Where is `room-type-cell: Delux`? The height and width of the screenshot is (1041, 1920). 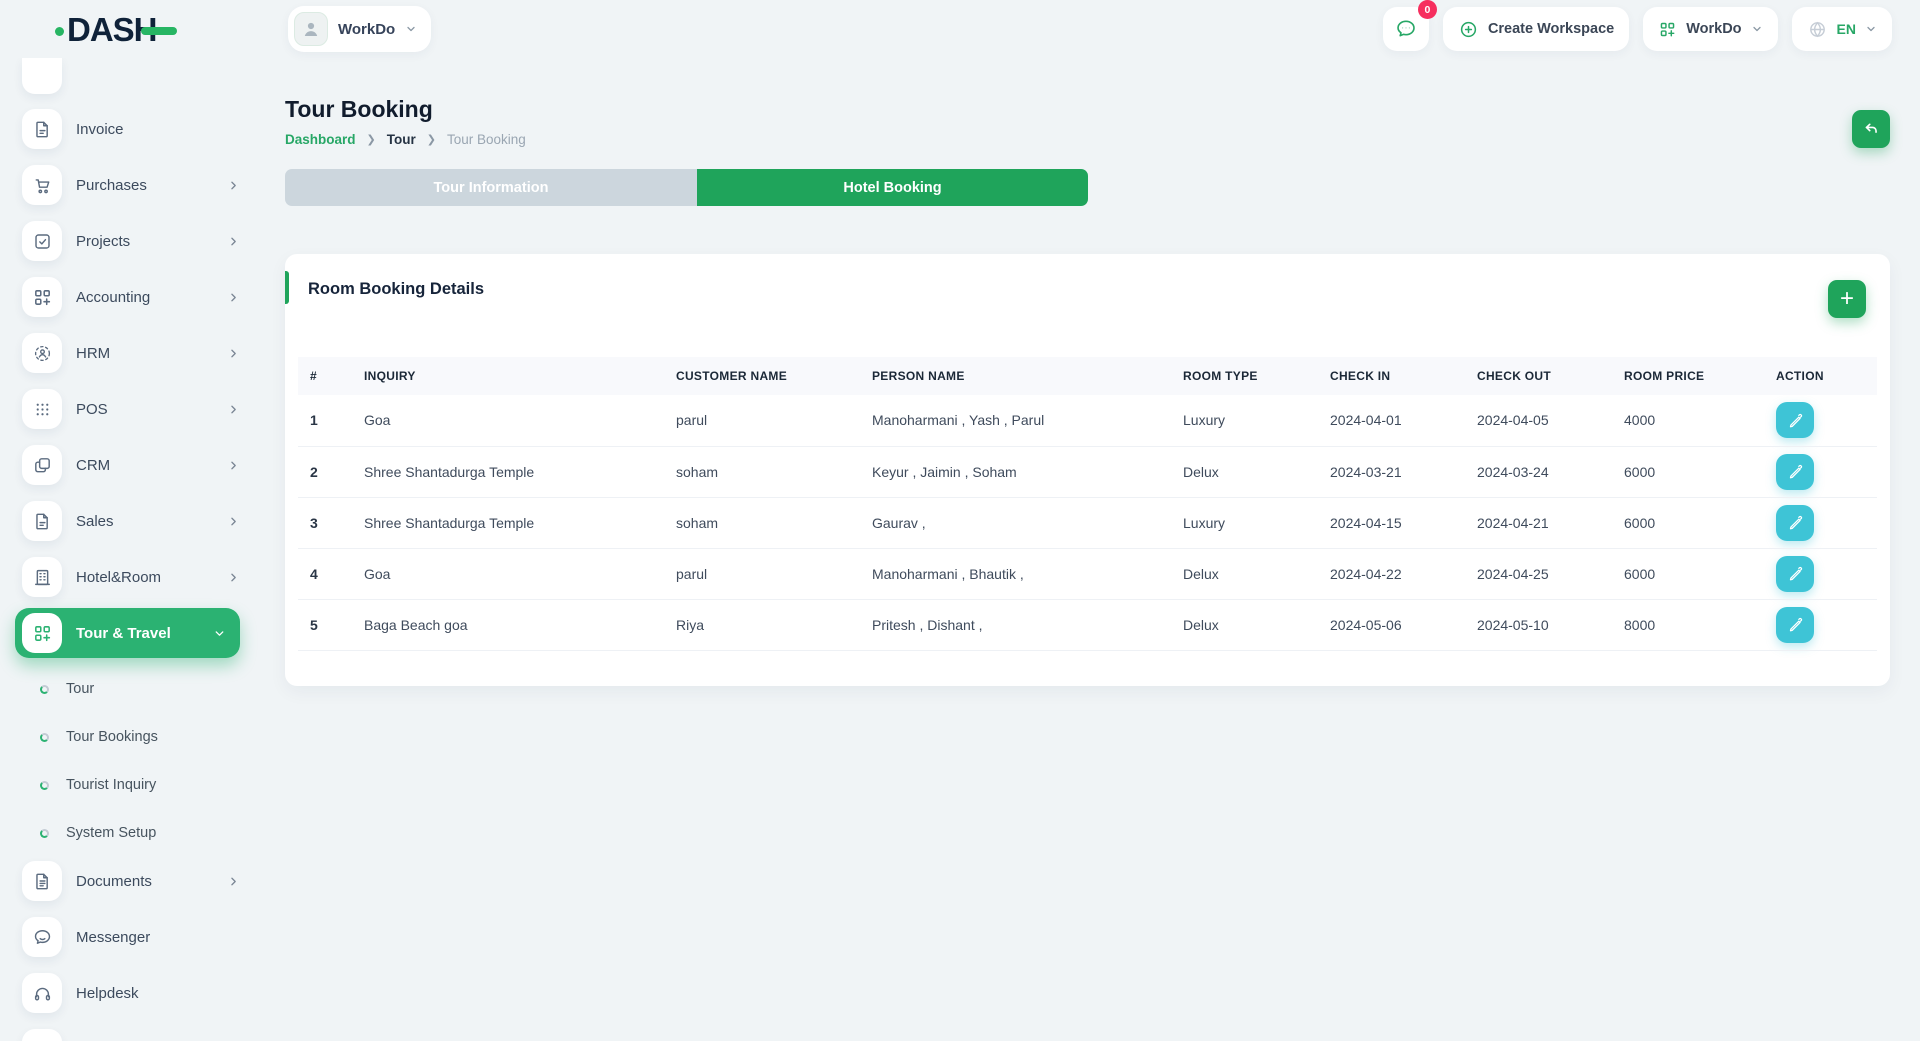 room-type-cell: Delux is located at coordinates (1201, 624).